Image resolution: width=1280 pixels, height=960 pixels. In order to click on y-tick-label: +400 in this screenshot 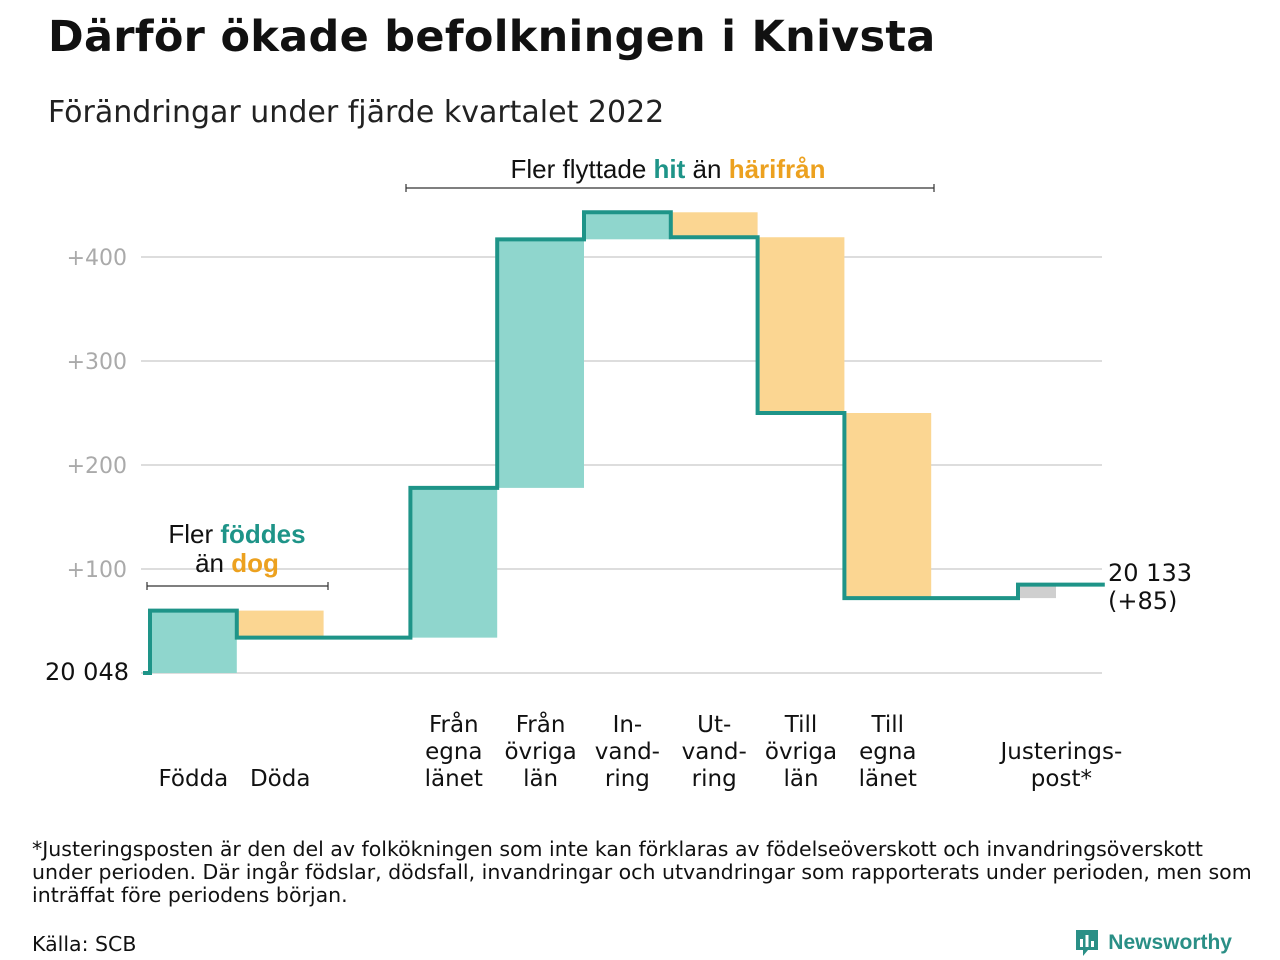, I will do `click(97, 258)`.